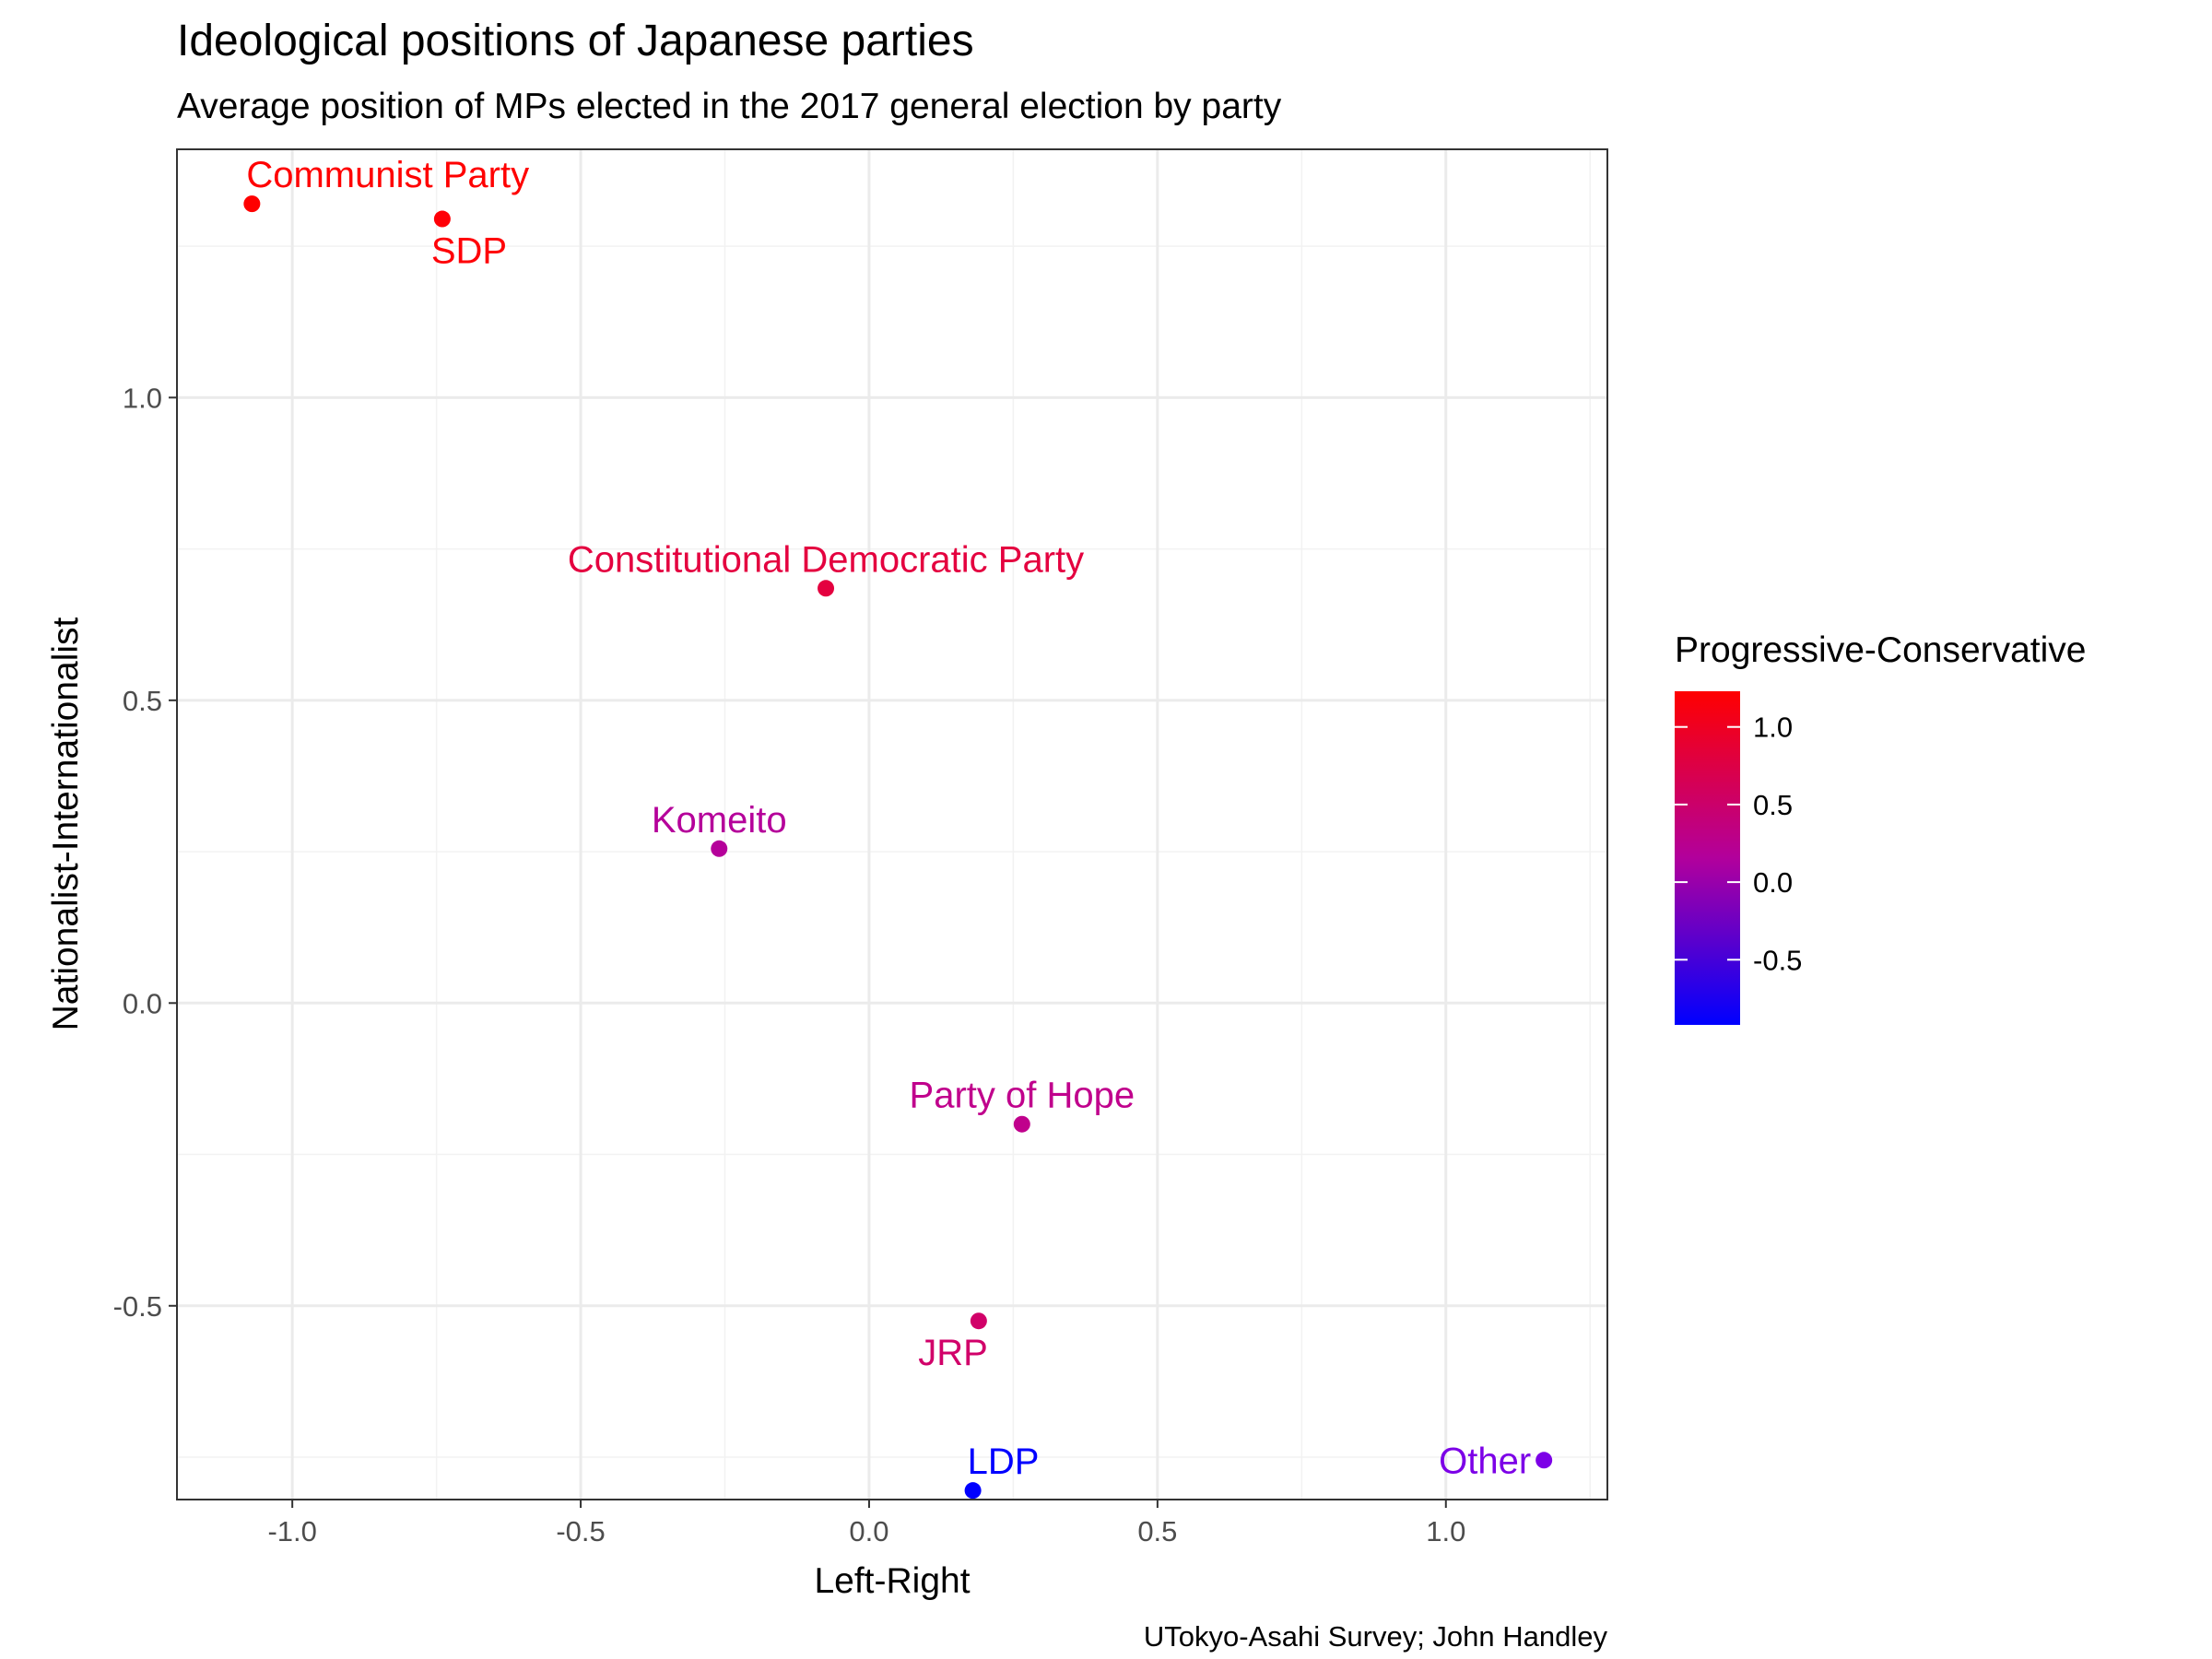 This screenshot has height=1659, width=2212. I want to click on x-tick-label: 1.0, so click(1445, 1531).